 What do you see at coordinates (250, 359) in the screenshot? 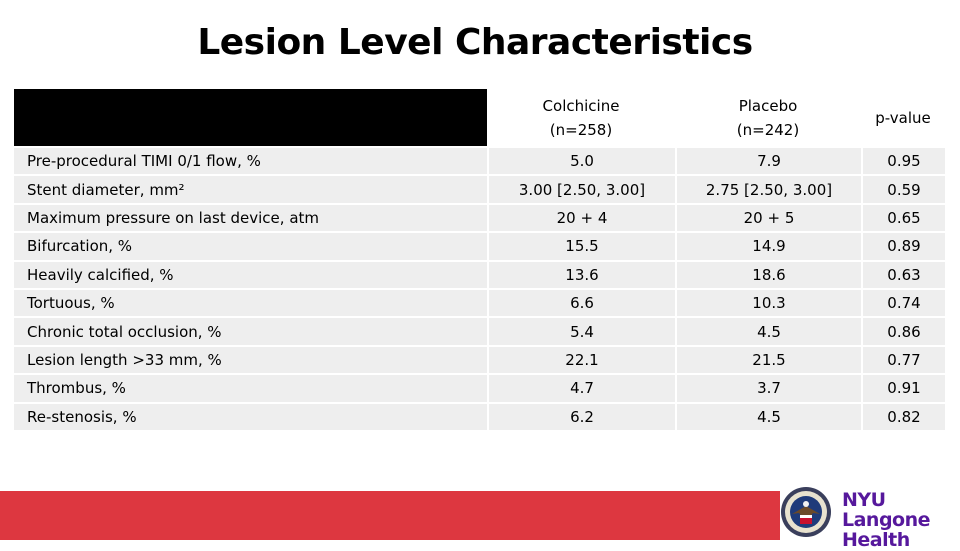
I see `row-label: Lesion length >33 mm, %` at bounding box center [250, 359].